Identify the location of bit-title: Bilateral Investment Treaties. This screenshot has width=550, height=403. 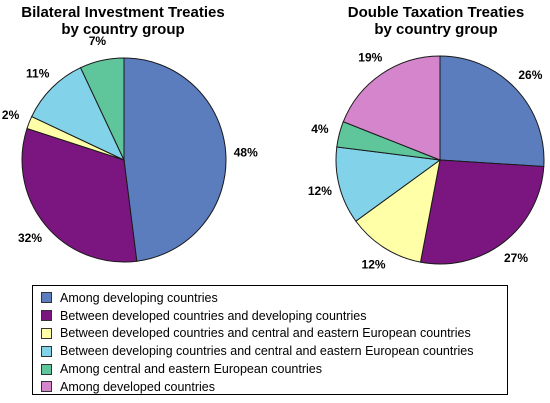
(123, 12).